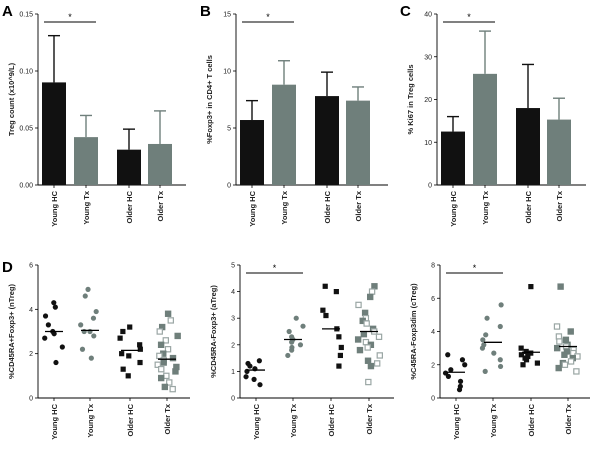  I want to click on panel-letter-c: C, so click(405, 11).